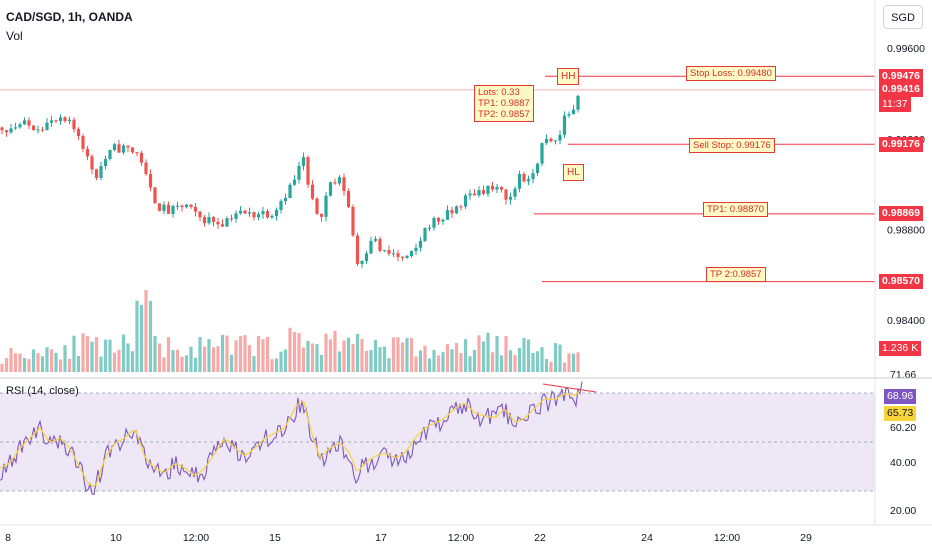 The width and height of the screenshot is (932, 550). Describe the element at coordinates (903, 511) in the screenshot. I see `rsi-tick-label: 20.00` at that location.